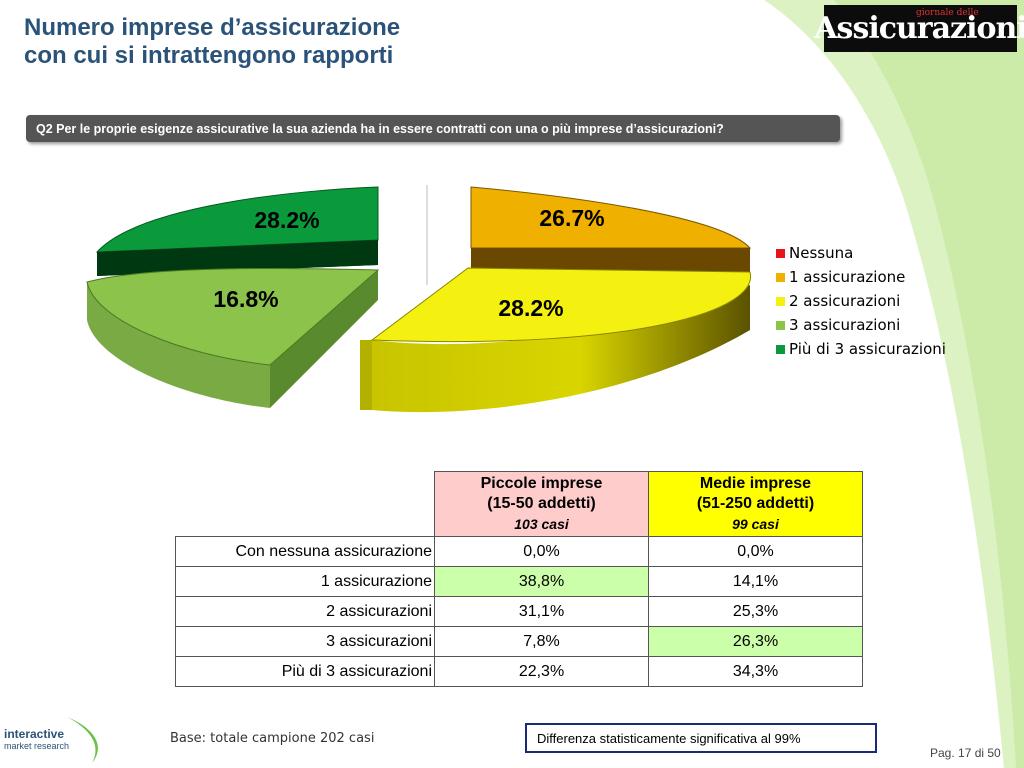  I want to click on row-label: Più di 3 assicurazioni, so click(305, 671).